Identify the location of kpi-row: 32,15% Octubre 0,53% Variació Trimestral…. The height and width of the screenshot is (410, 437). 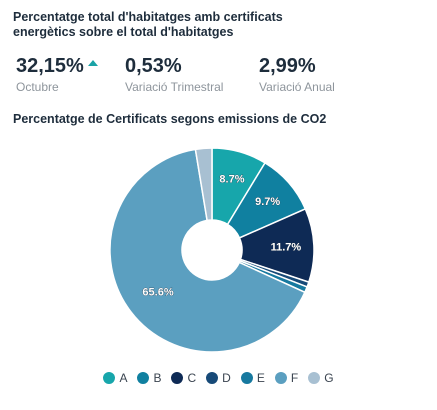
(221, 75).